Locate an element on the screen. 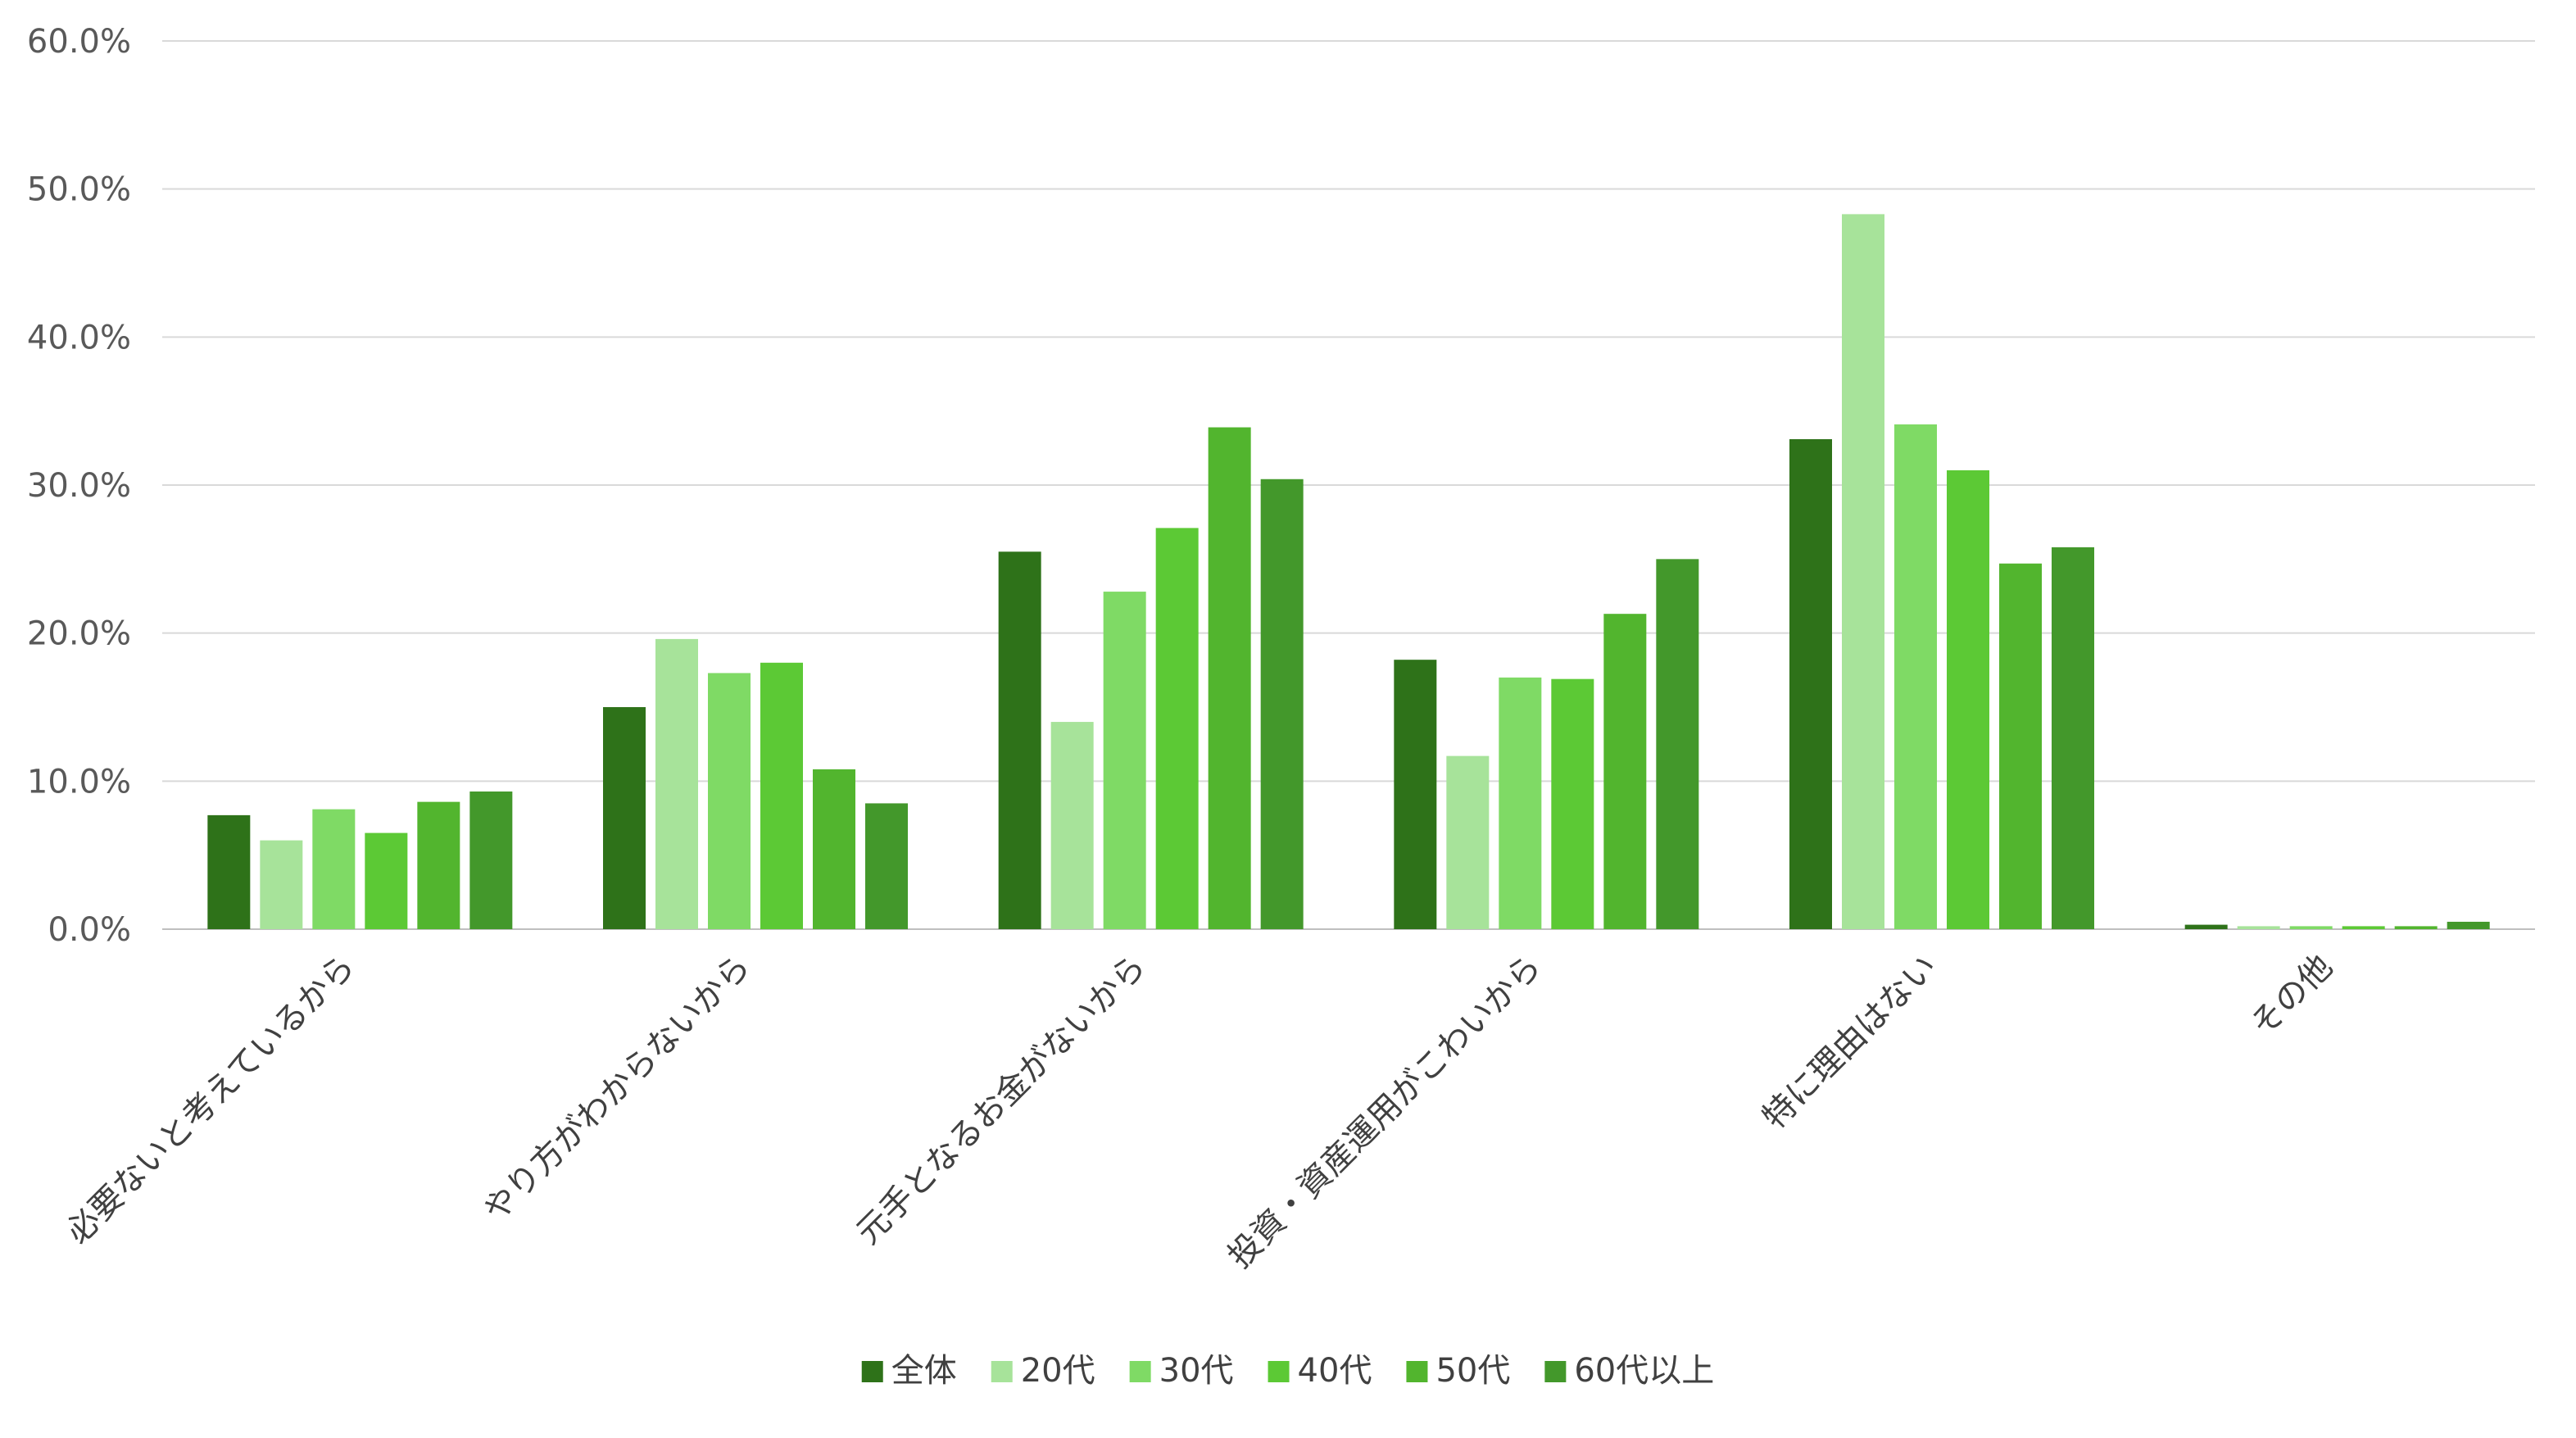 The image size is (2576, 1438). y-axis-ticks: 0.0% 10.0% 20.0% 30.0% 40.0% 50.0% 60.0% is located at coordinates (79, 486).